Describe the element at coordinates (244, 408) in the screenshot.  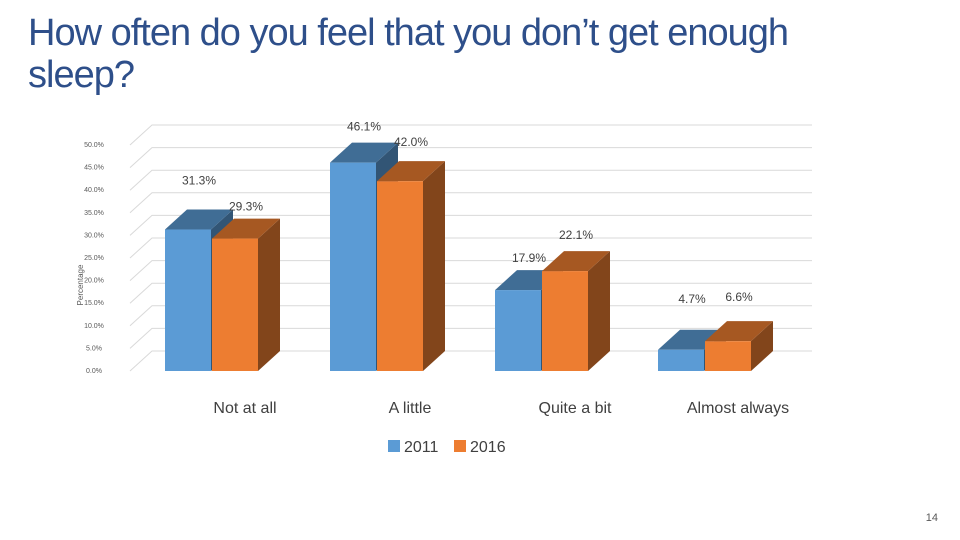
I see `category-label: Not at all` at that location.